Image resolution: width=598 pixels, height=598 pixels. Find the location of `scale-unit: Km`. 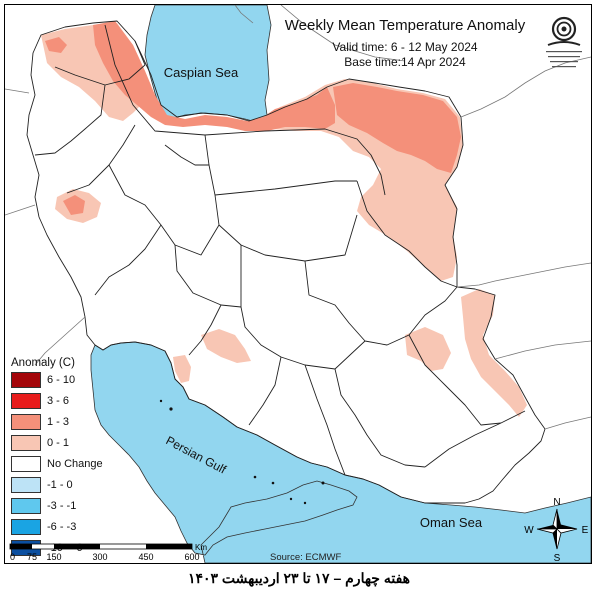

scale-unit: Km is located at coordinates (201, 547).